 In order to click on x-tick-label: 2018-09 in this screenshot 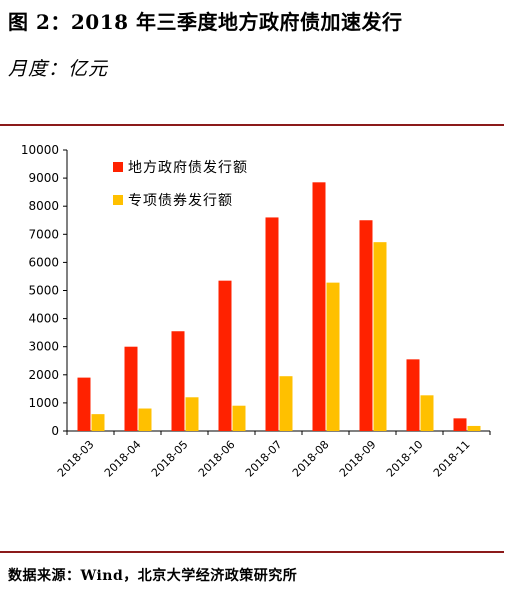, I will do `click(358, 459)`.